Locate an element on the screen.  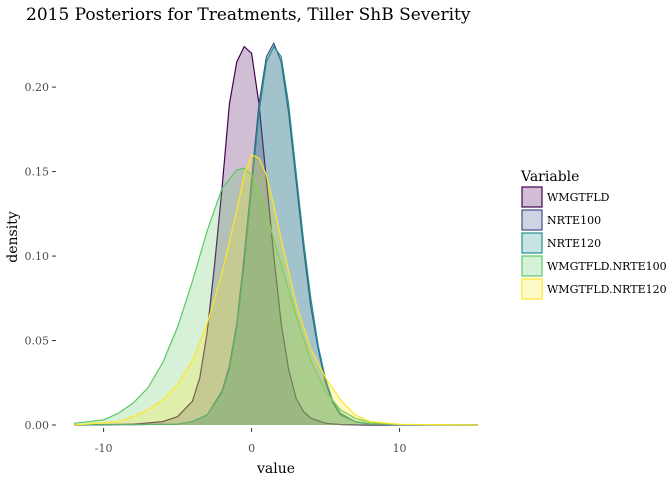
legend-swatch-nrte100 is located at coordinates (532, 220).